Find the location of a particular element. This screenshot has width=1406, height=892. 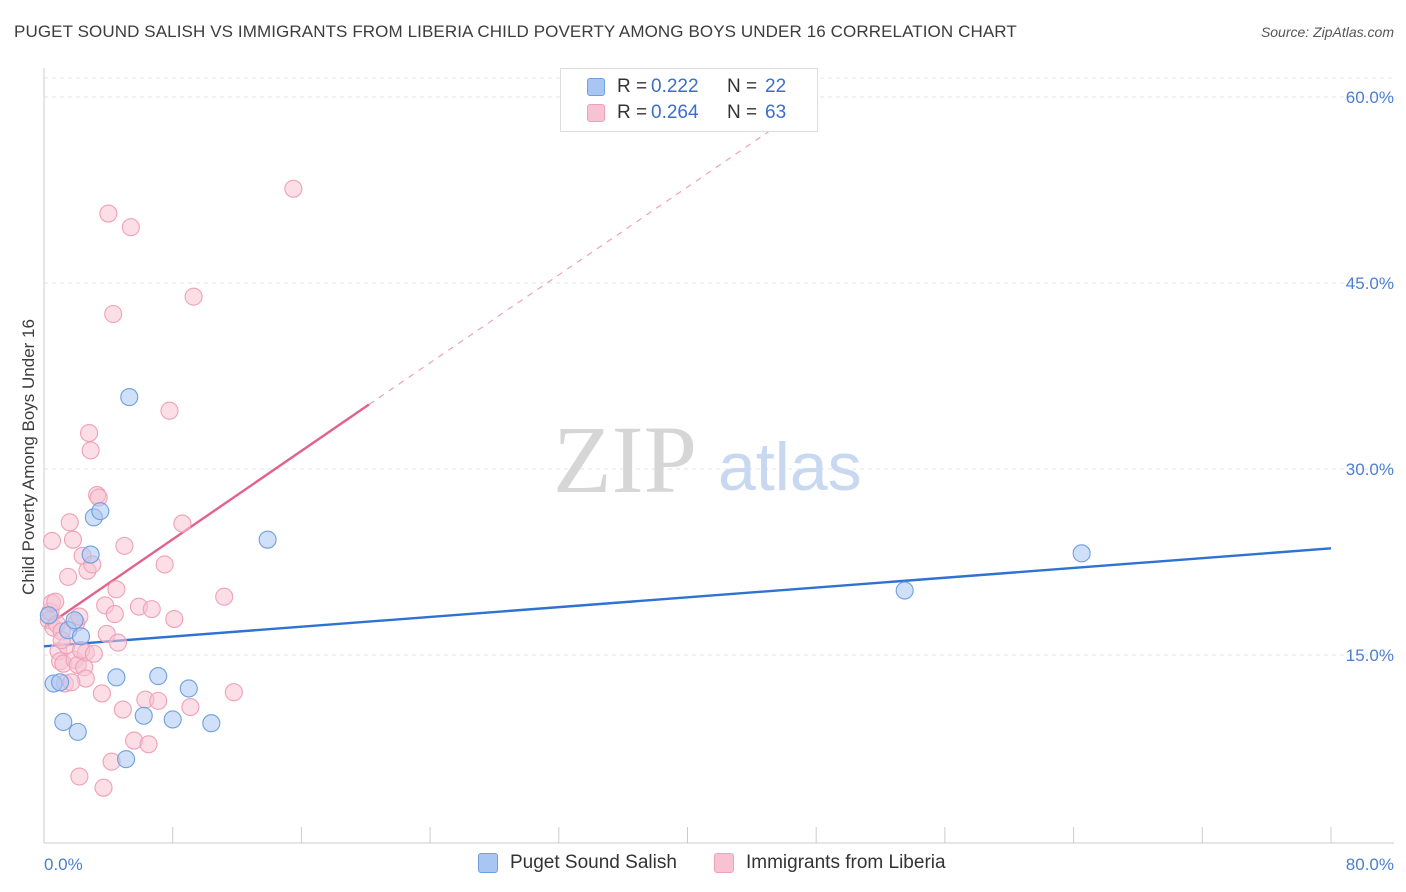

legend-r-value: 0.222 is located at coordinates (675, 86).